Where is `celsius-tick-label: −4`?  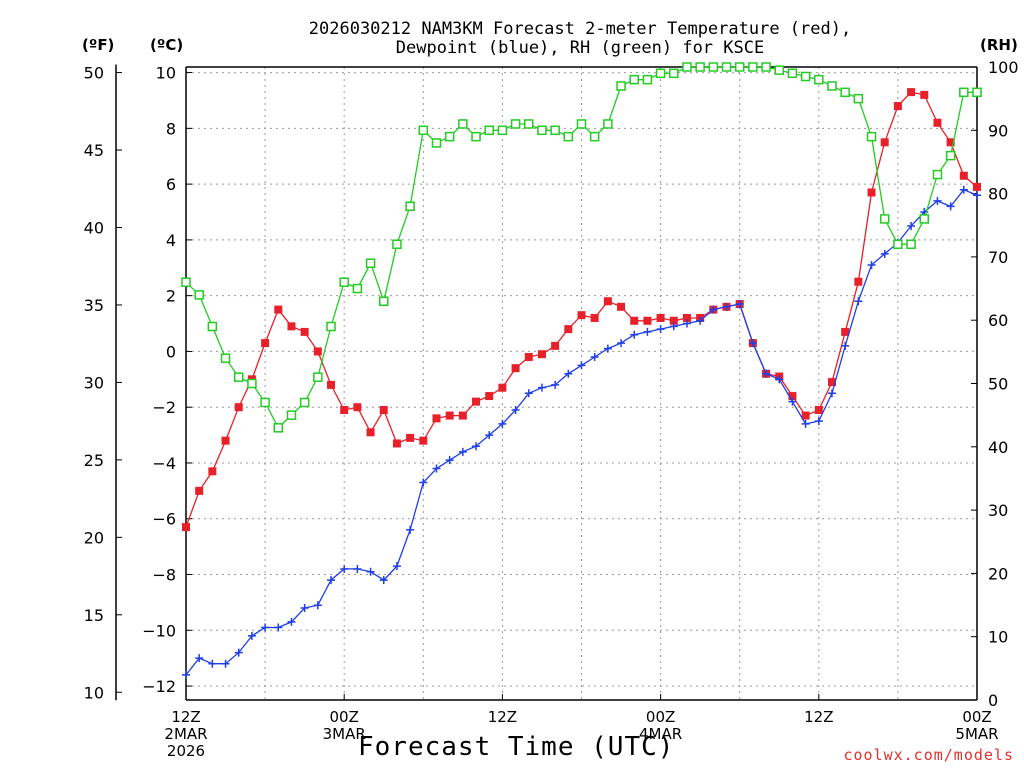
celsius-tick-label: −4 is located at coordinates (164, 463).